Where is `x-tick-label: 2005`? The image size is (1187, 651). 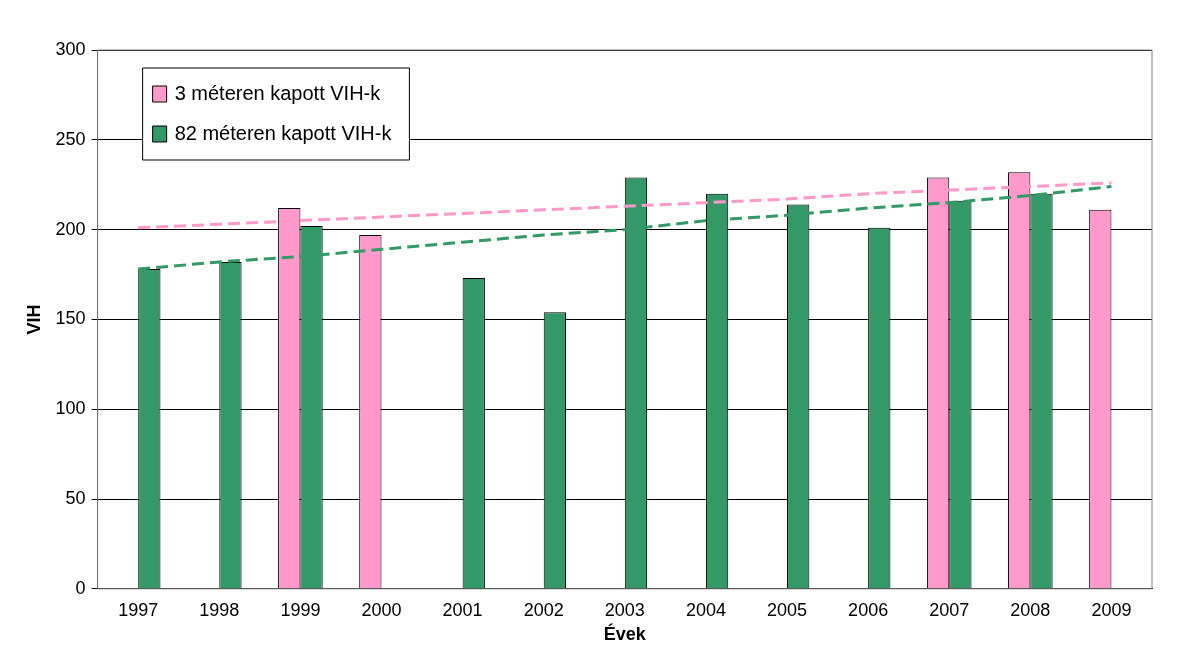 x-tick-label: 2005 is located at coordinates (787, 609).